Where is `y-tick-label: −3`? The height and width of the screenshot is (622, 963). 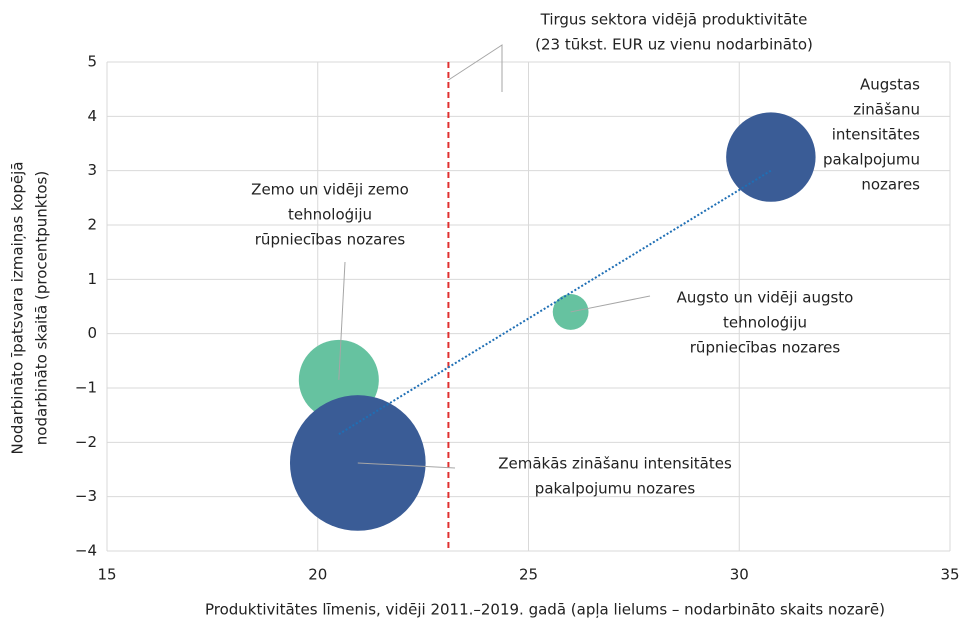
y-tick-label: −3 is located at coordinates (86, 496).